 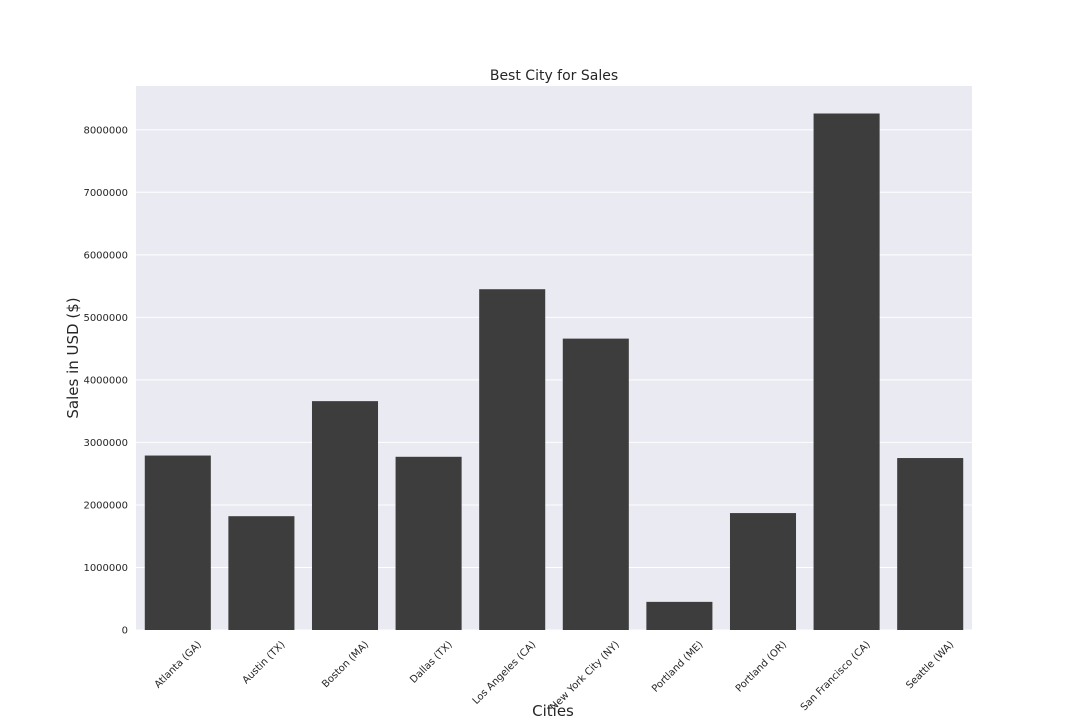 I want to click on y-tick-label: 8000000, so click(x=105, y=130).